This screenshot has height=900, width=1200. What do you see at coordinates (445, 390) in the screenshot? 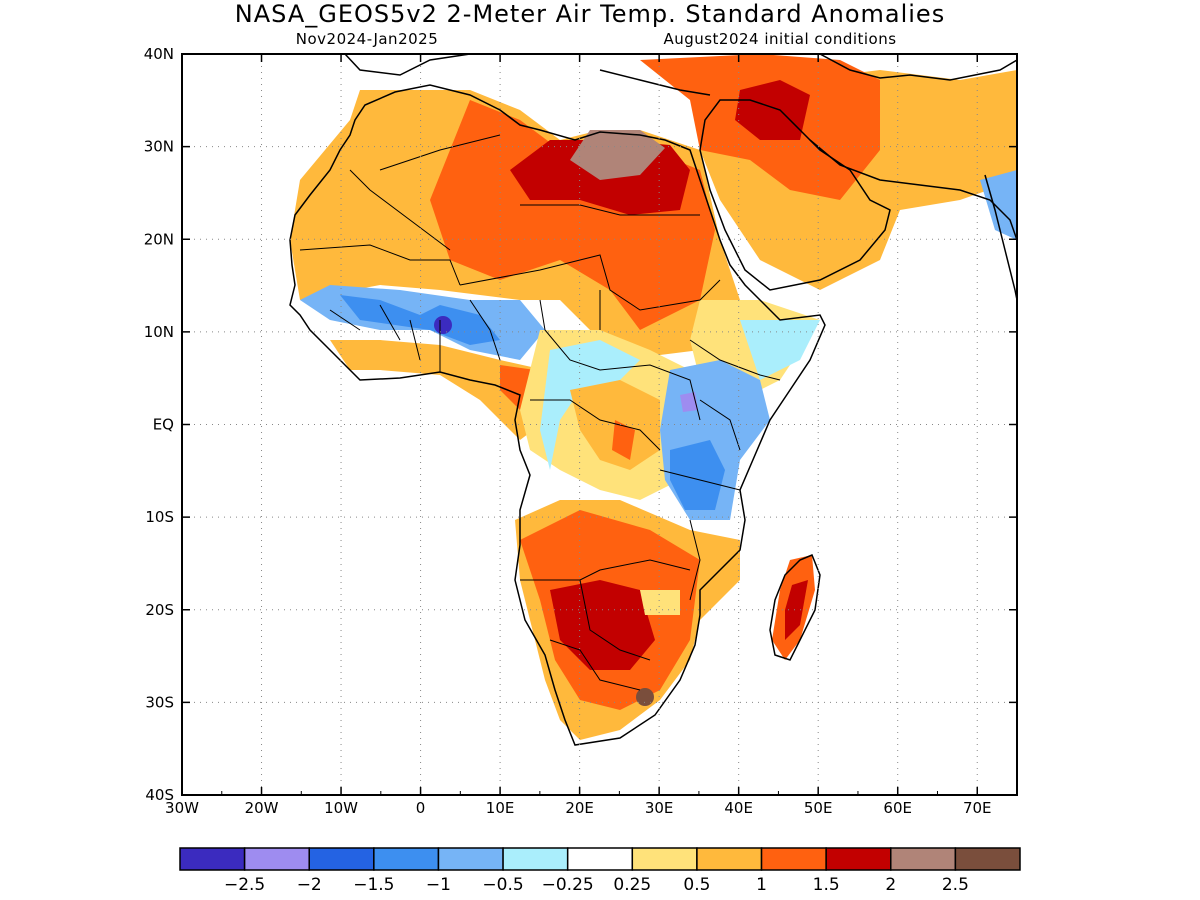
I see `shade-guinea-coast` at bounding box center [445, 390].